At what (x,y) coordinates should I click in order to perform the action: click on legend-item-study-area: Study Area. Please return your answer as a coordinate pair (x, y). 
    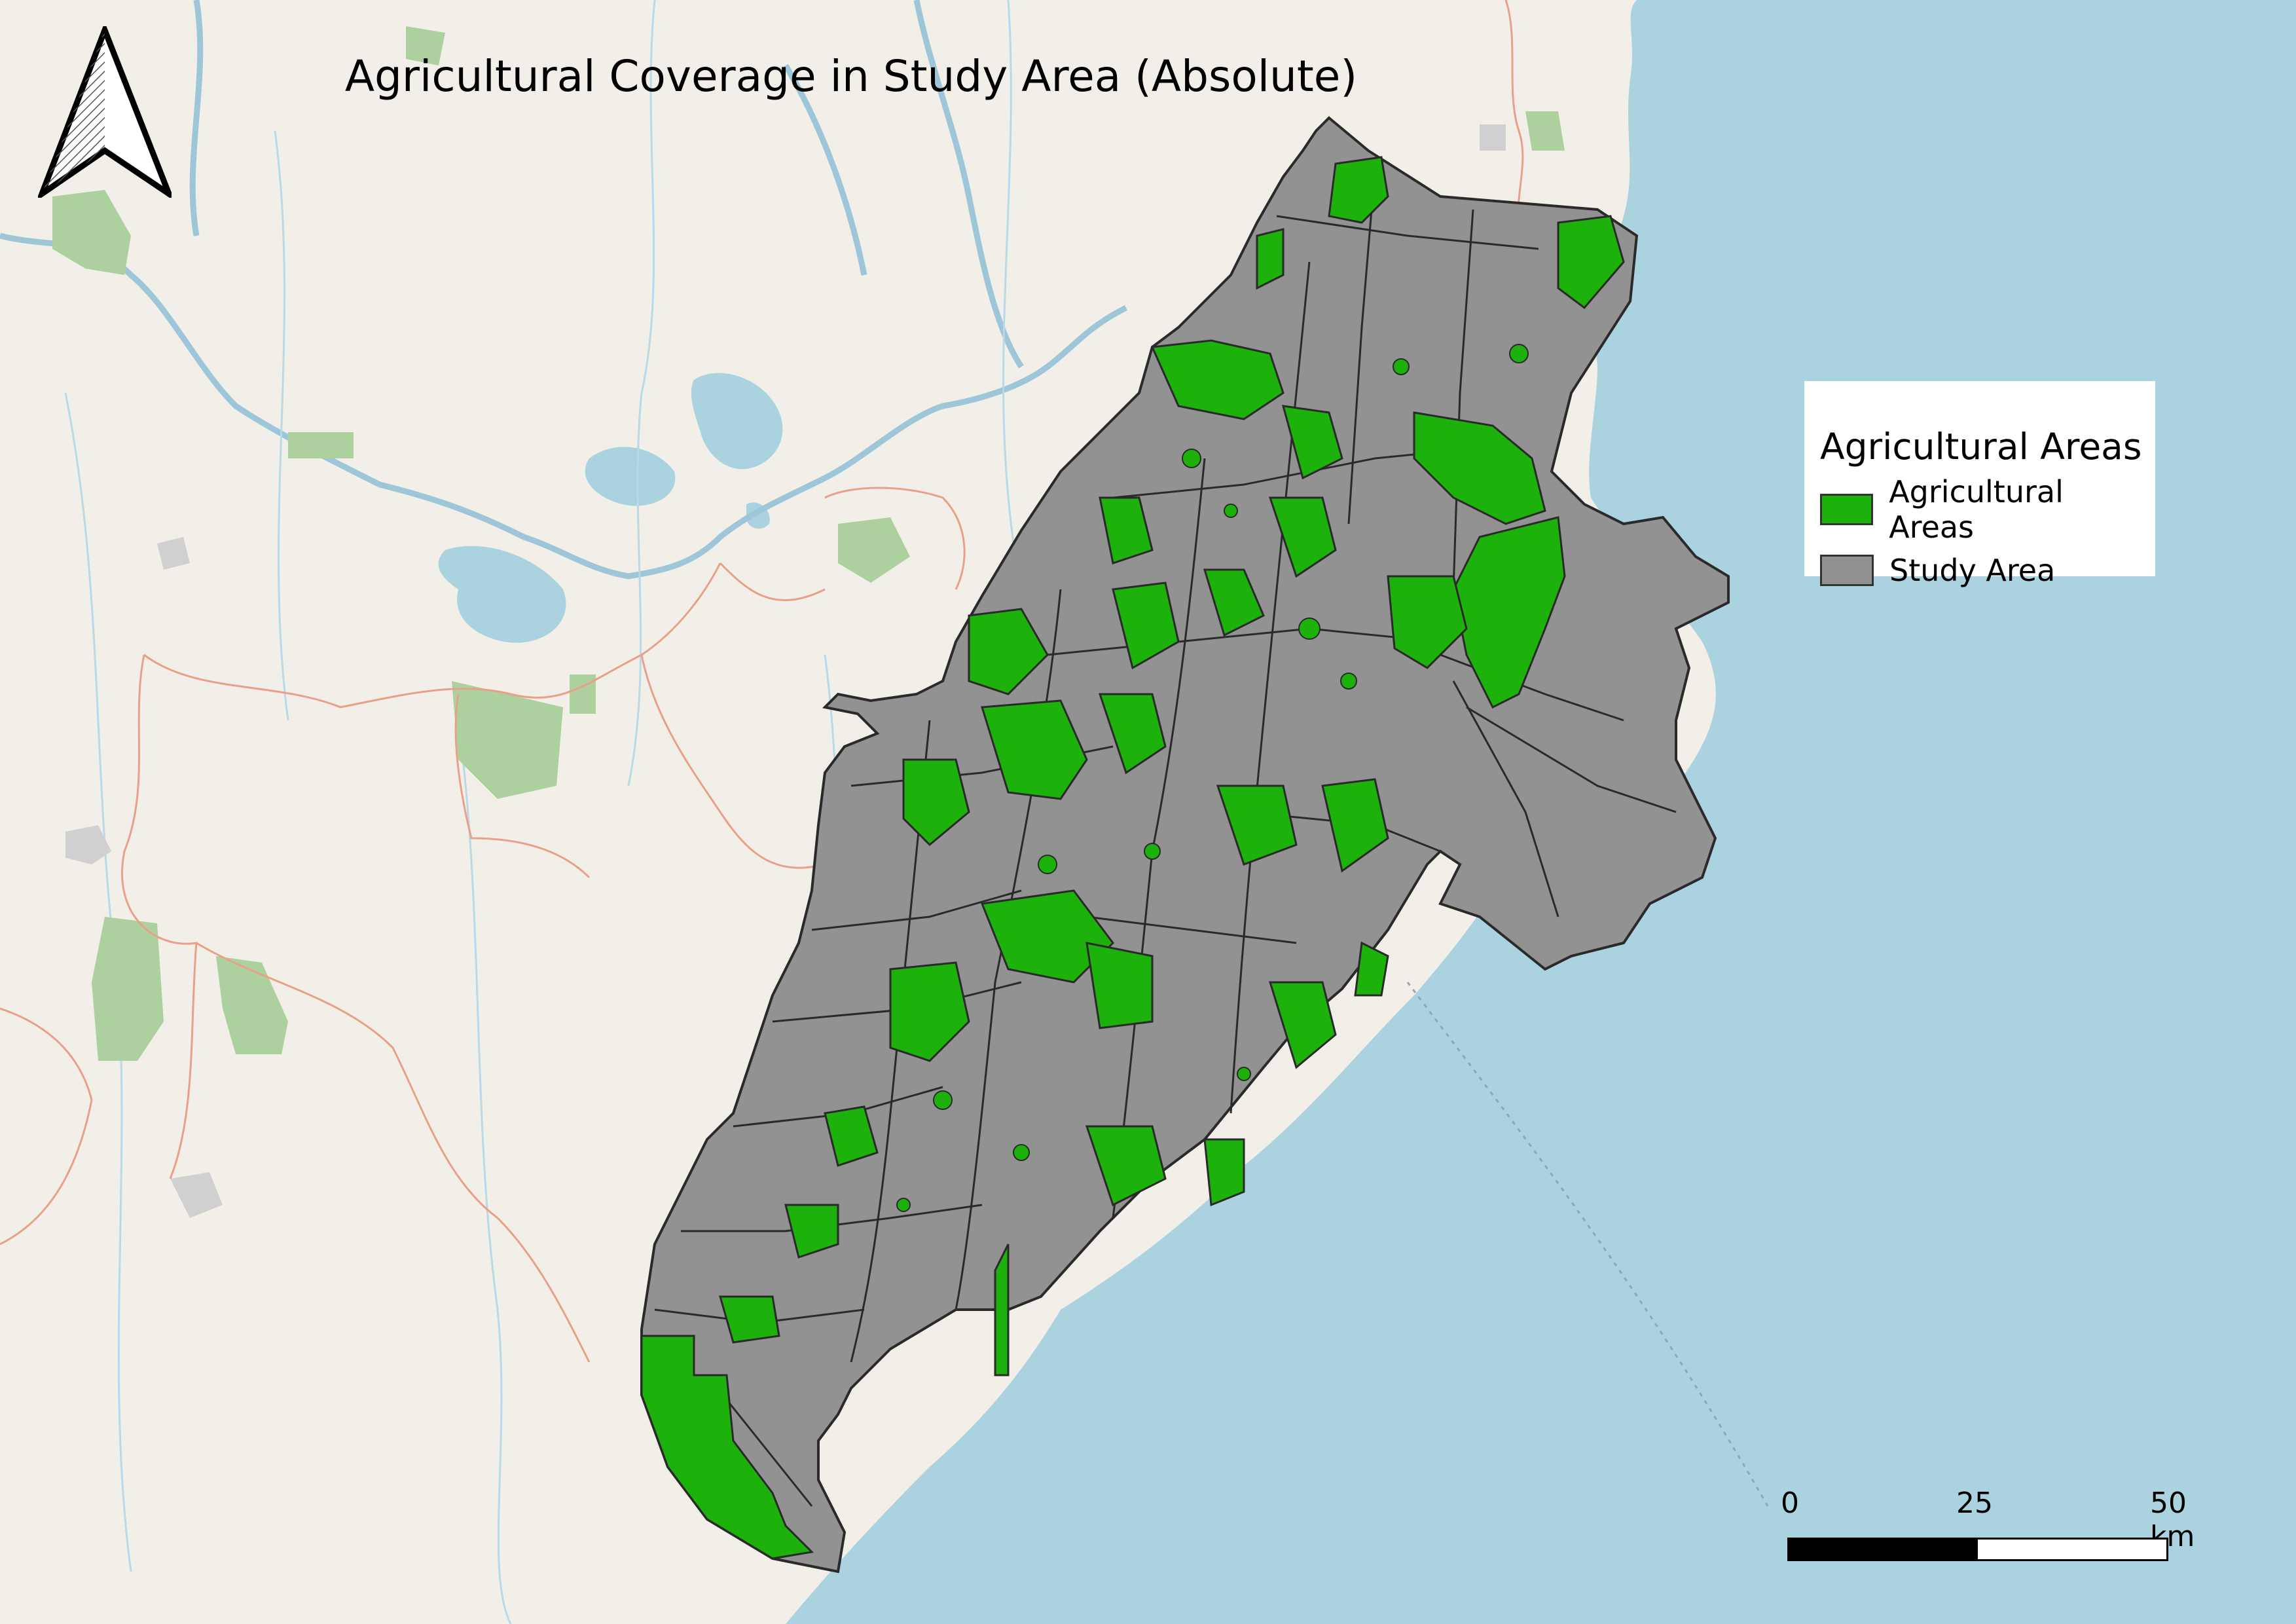
    Looking at the image, I should click on (1987, 570).